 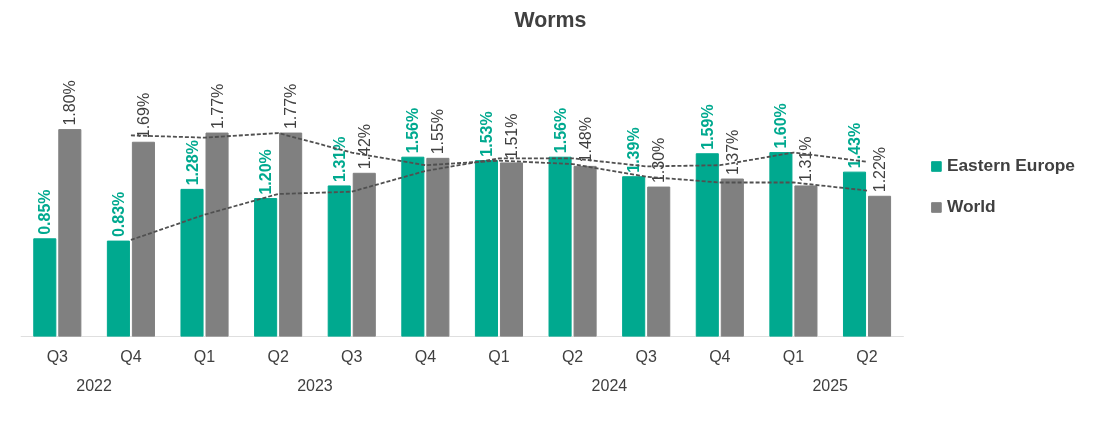 What do you see at coordinates (830, 385) in the screenshot?
I see `text: 2025` at bounding box center [830, 385].